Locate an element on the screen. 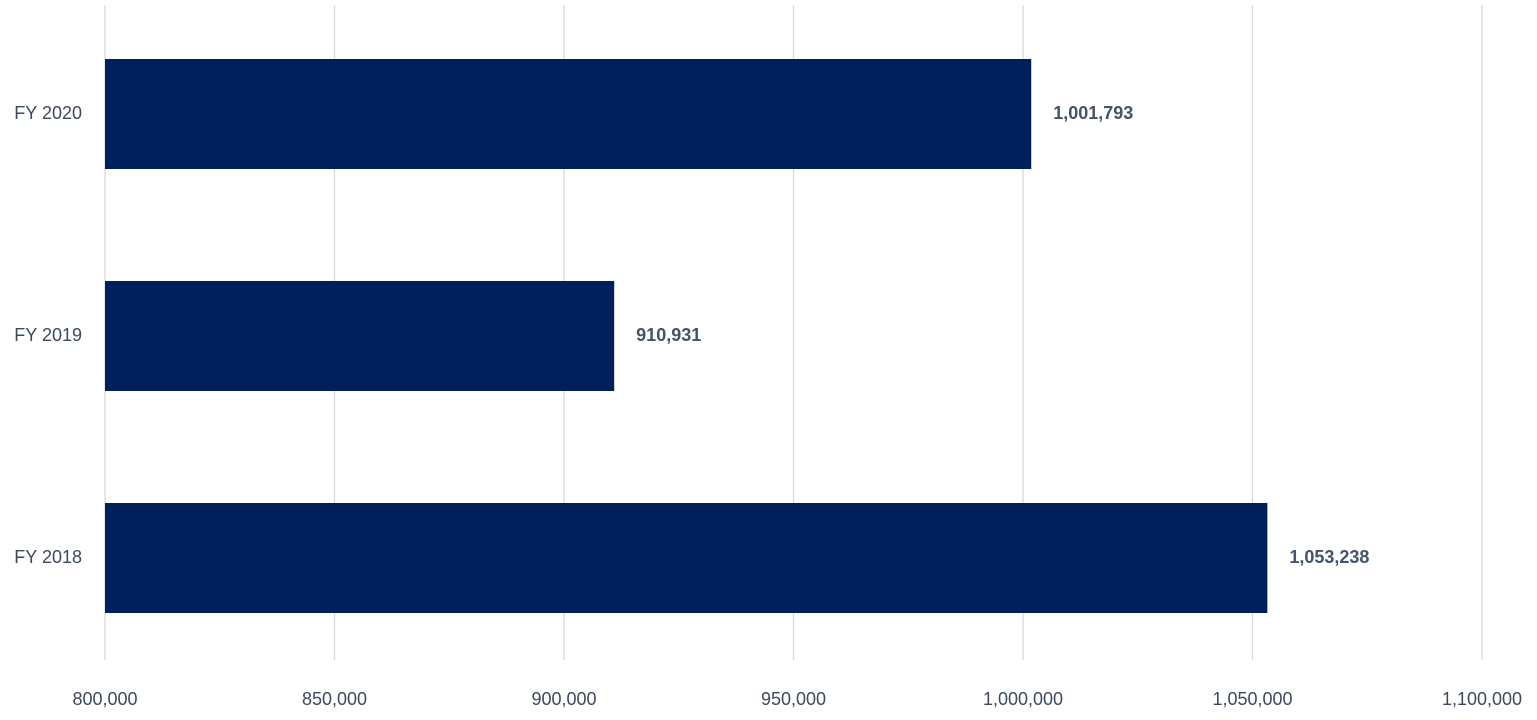 The height and width of the screenshot is (720, 1537). x-tick-label: 800,000 is located at coordinates (104, 699).